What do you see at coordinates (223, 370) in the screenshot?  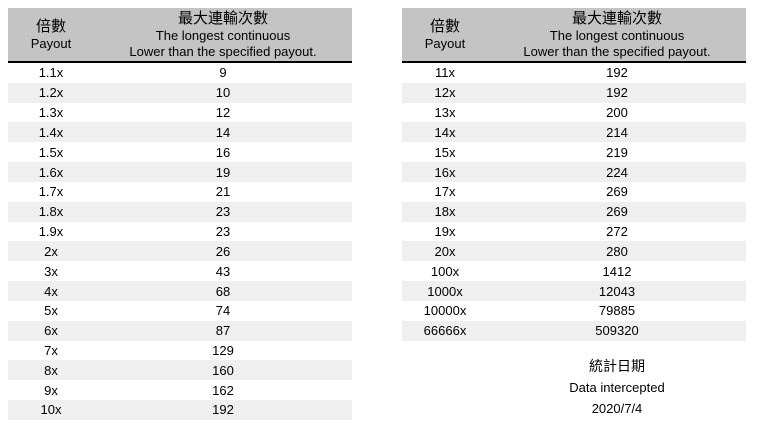 I see `streak-cell: 160` at bounding box center [223, 370].